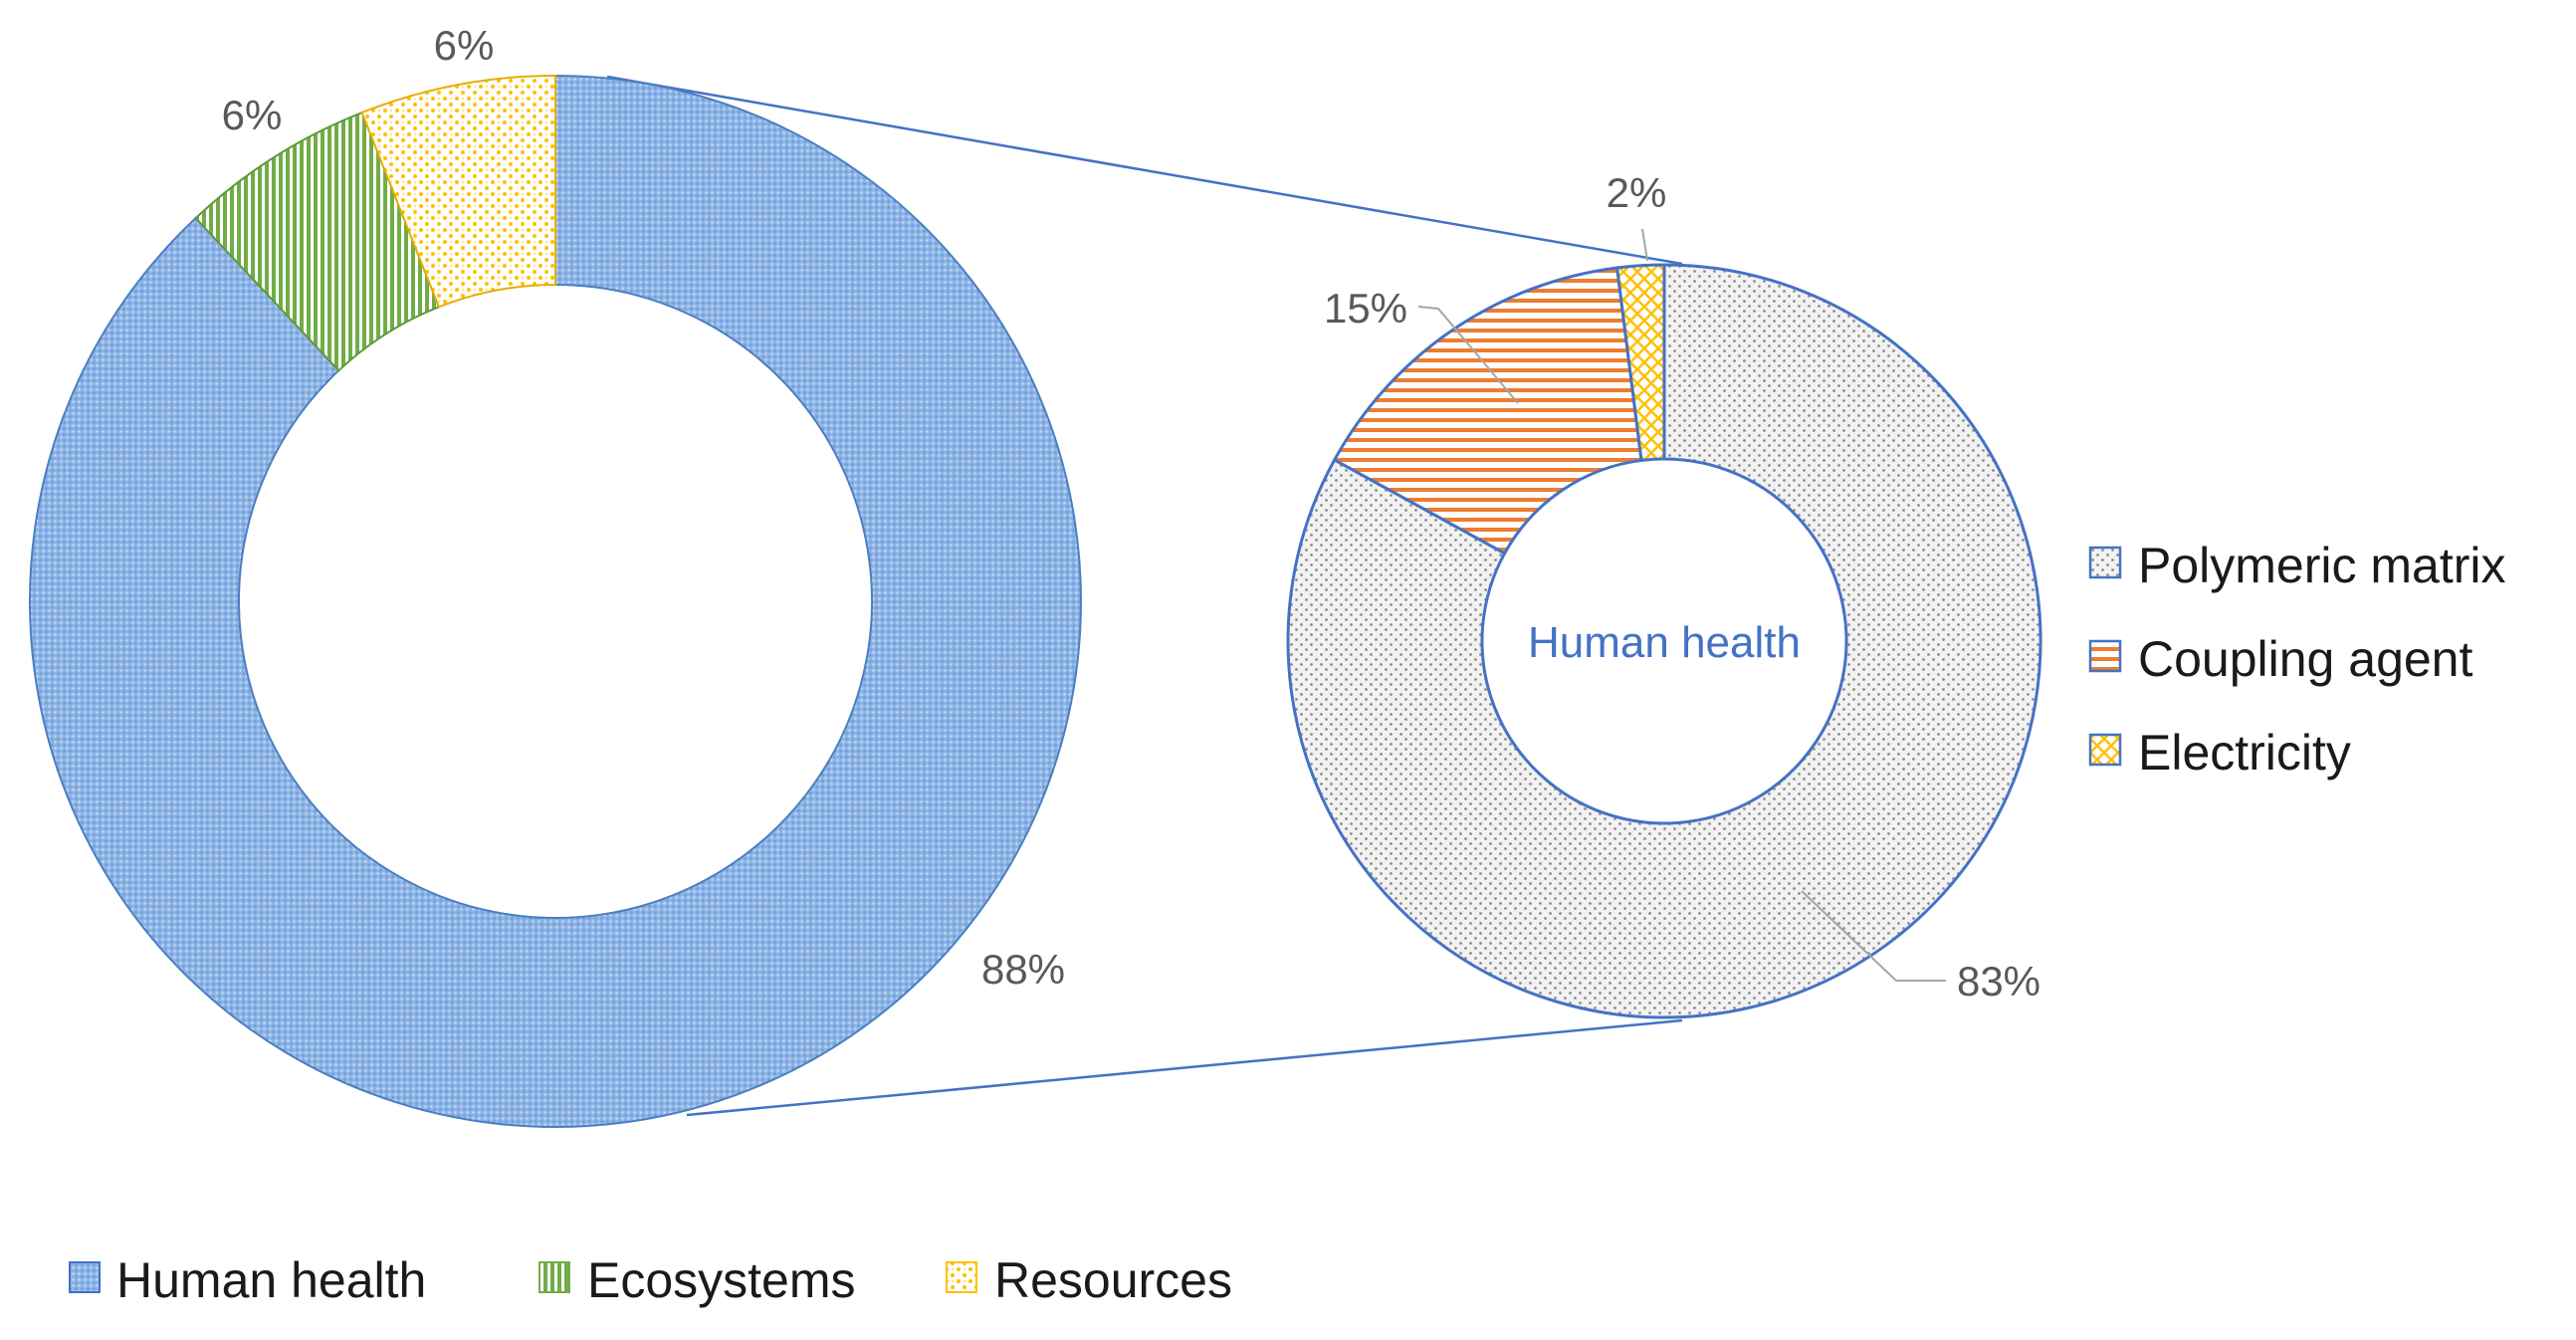  Describe the element at coordinates (1468, 355) in the screenshot. I see `leader-line-coupling-agent` at that location.